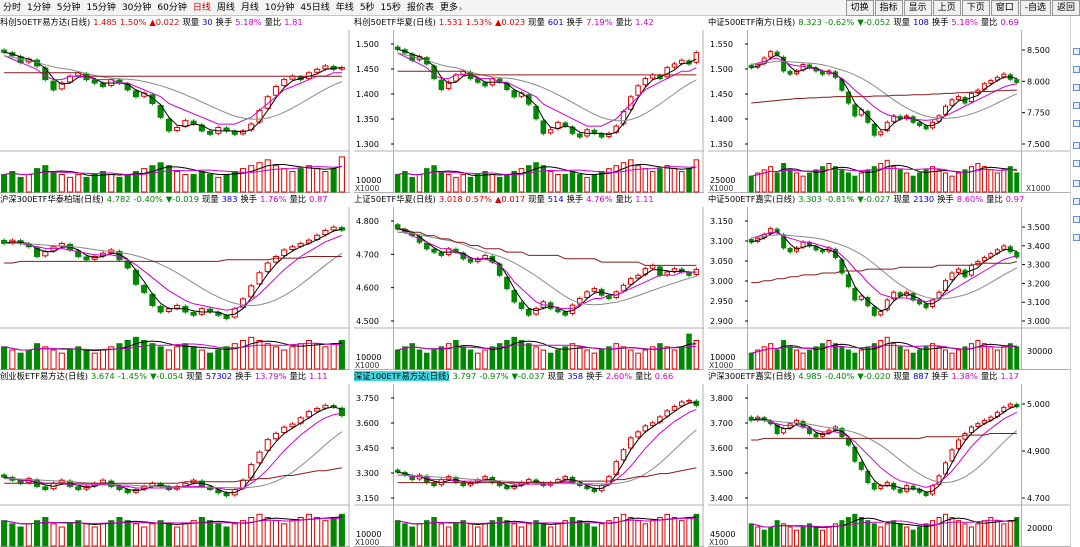  I want to click on tool-button-7: 返回, so click(1065, 8).